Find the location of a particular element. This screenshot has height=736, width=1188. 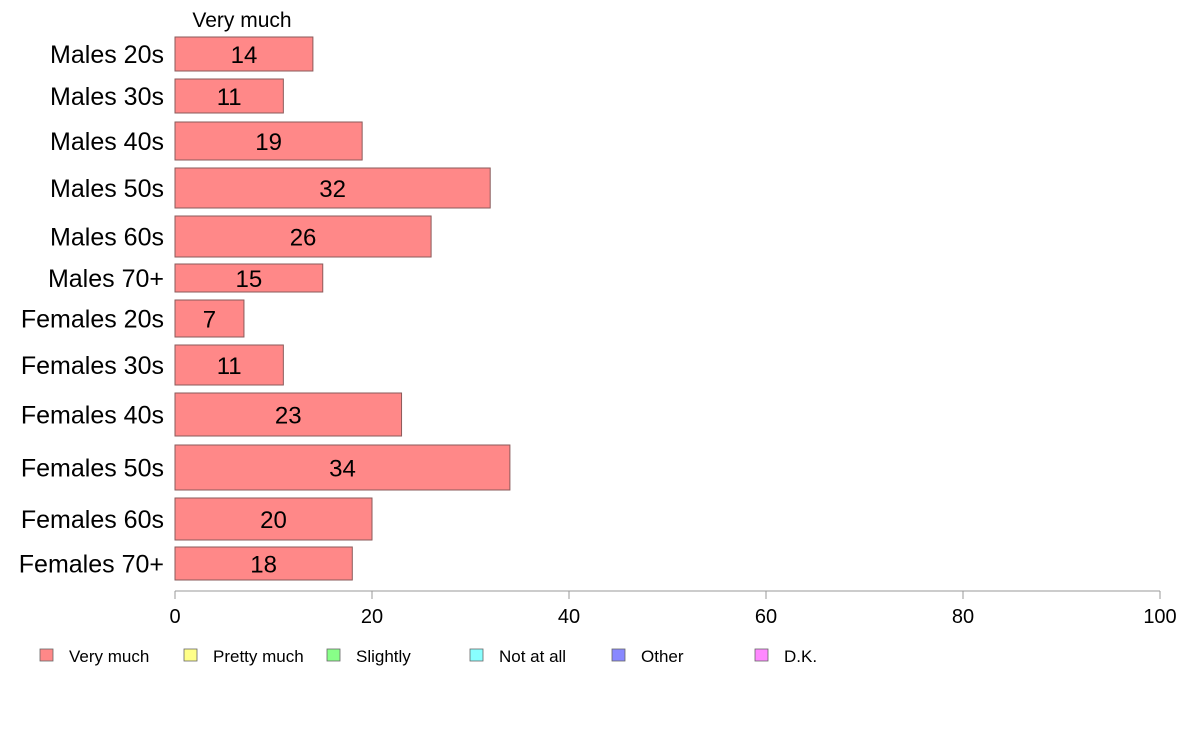

legend-label: Pretty much is located at coordinates (258, 656).